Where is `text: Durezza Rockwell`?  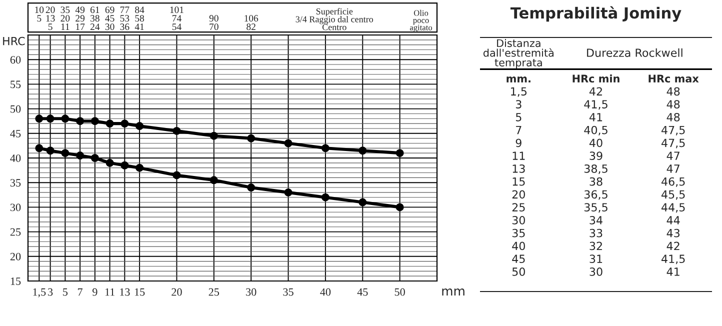
text: Durezza Rockwell is located at coordinates (634, 52).